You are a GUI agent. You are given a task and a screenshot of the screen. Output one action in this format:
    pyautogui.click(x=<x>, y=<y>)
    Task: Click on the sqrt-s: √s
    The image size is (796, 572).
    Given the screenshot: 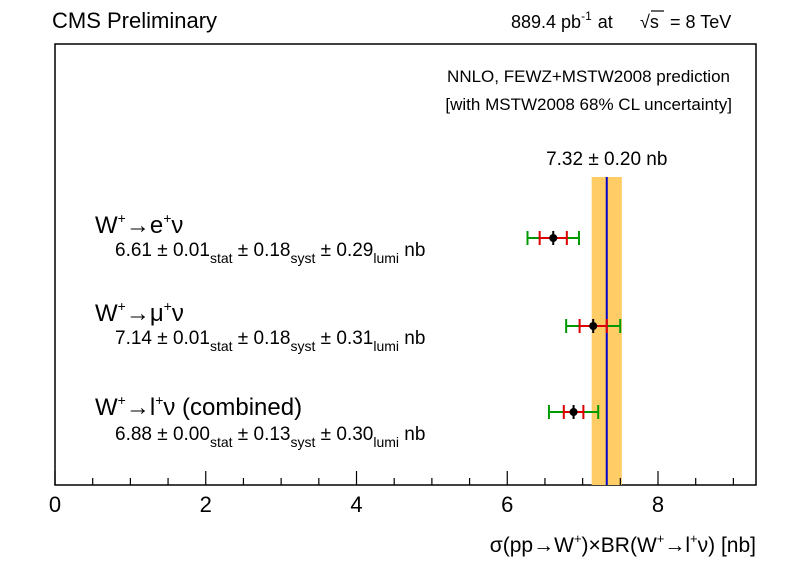 What is the action you would take?
    pyautogui.click(x=649, y=22)
    